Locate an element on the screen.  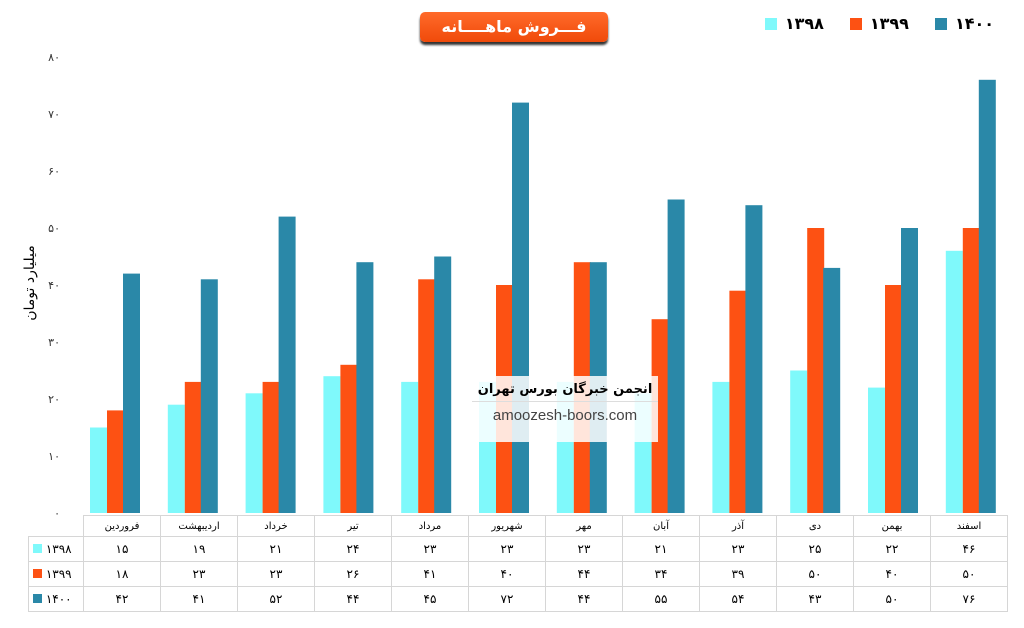
y-tick-label: ۲۰ is located at coordinates (54, 399).